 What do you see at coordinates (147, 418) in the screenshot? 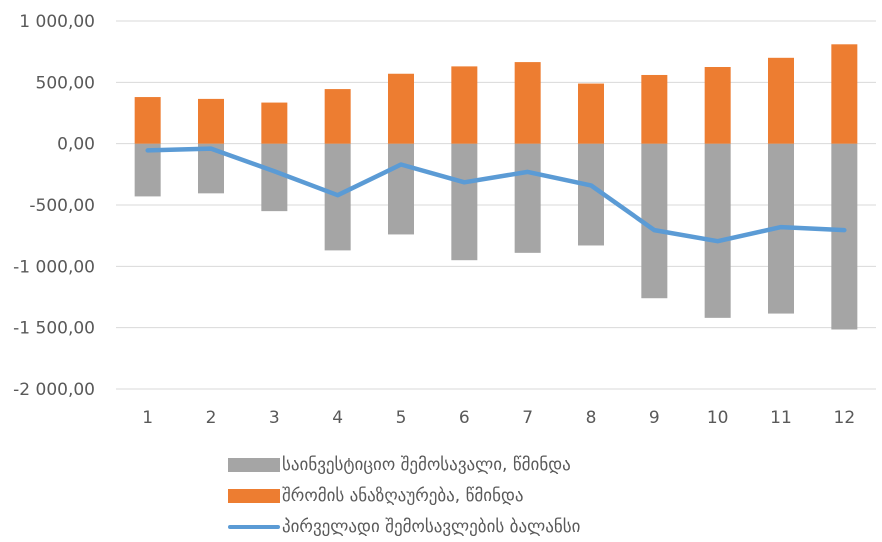
I see `x-tick-label: 1` at bounding box center [147, 418].